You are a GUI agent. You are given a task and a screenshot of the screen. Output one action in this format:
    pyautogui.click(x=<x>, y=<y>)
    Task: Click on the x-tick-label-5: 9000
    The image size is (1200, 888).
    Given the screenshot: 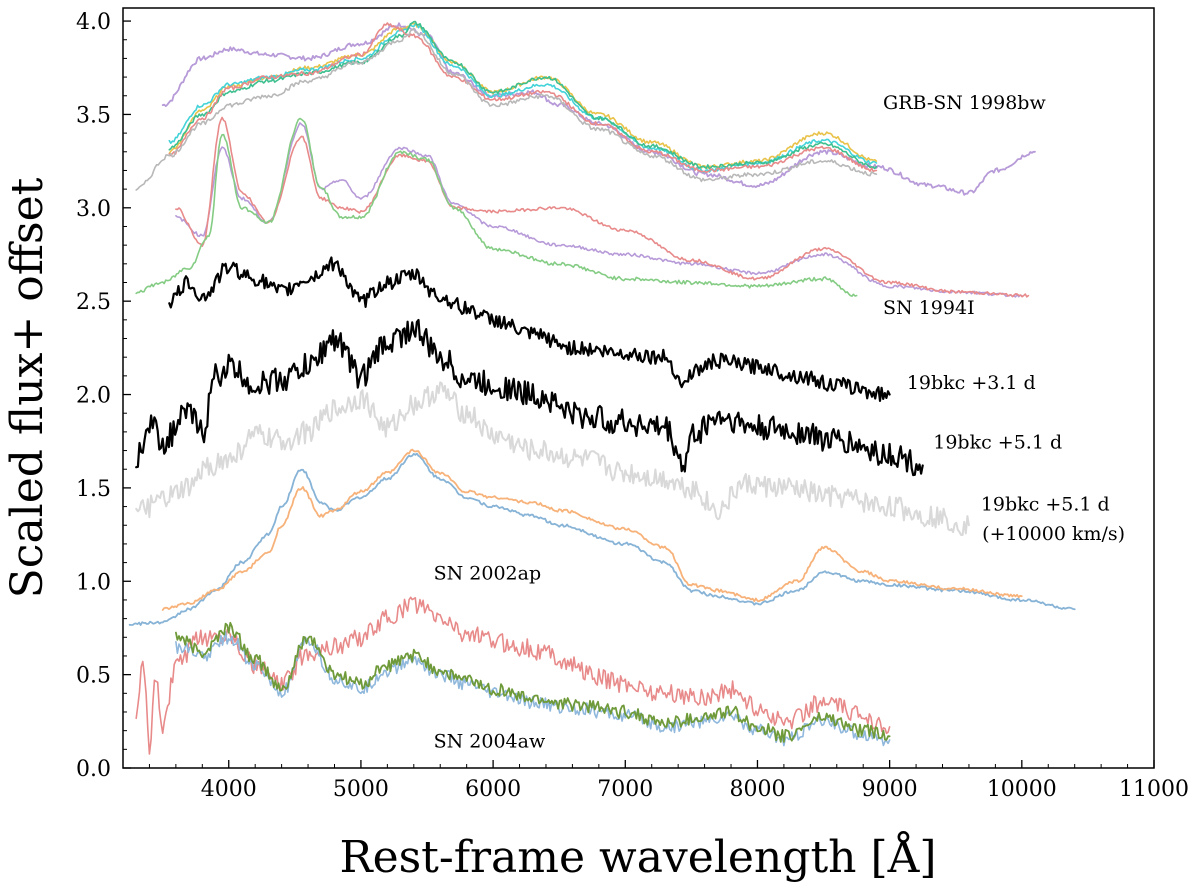 What is the action you would take?
    pyautogui.click(x=890, y=789)
    